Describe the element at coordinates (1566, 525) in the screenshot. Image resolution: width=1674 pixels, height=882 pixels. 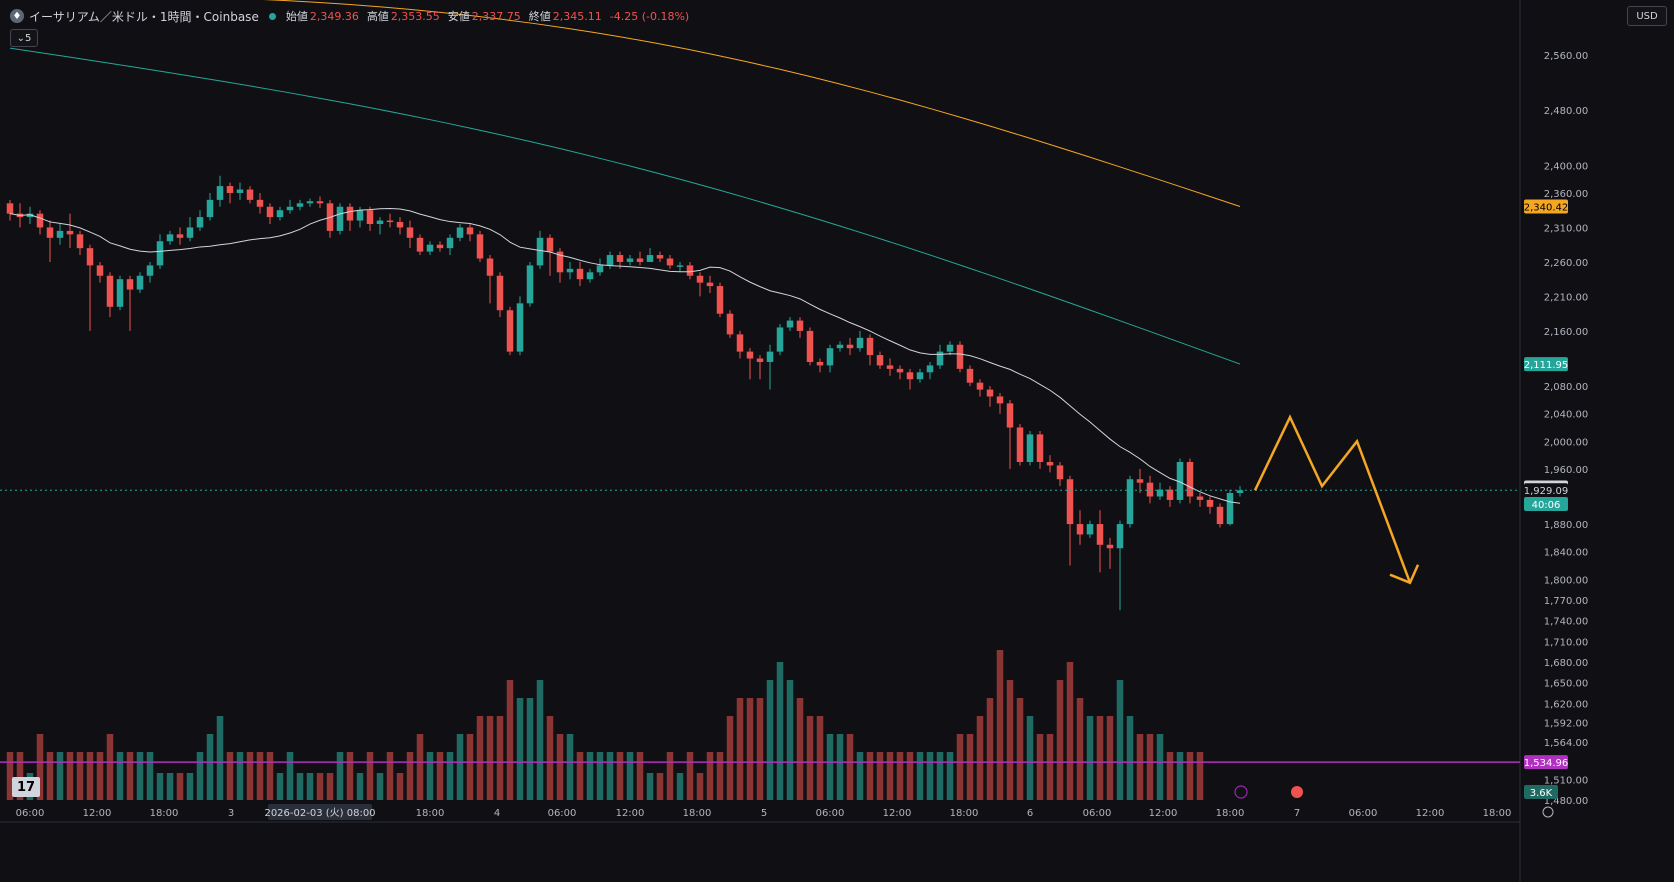
I see `price-tick-label: 1,880.00` at that location.